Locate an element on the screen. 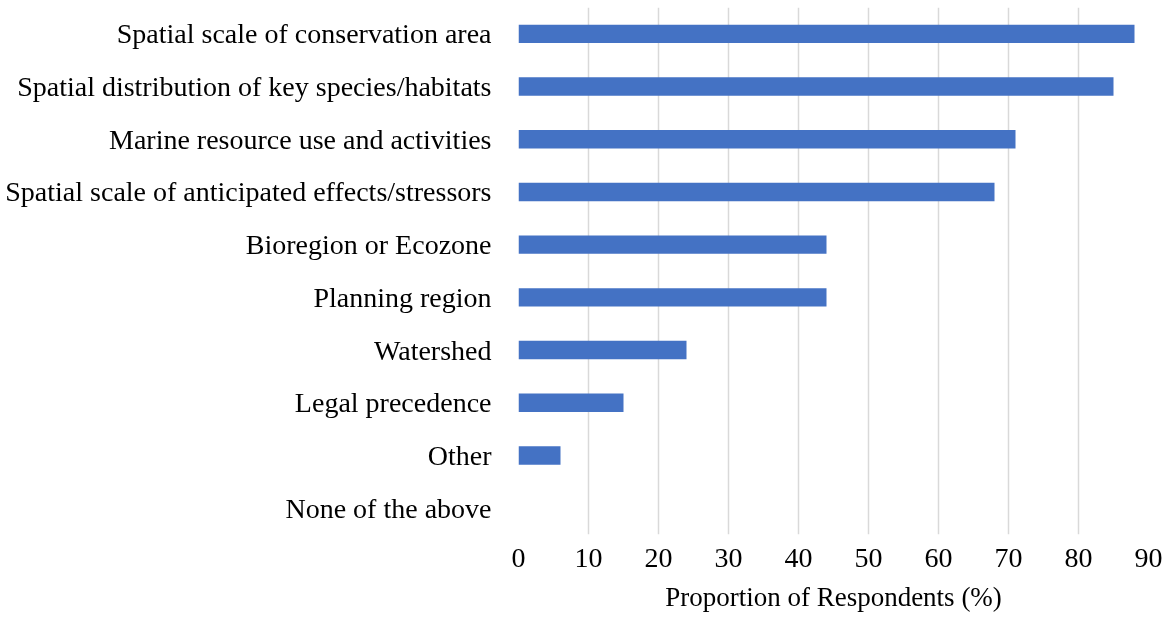  y-tick-label: Bioregion or Ecozone is located at coordinates (368, 245).